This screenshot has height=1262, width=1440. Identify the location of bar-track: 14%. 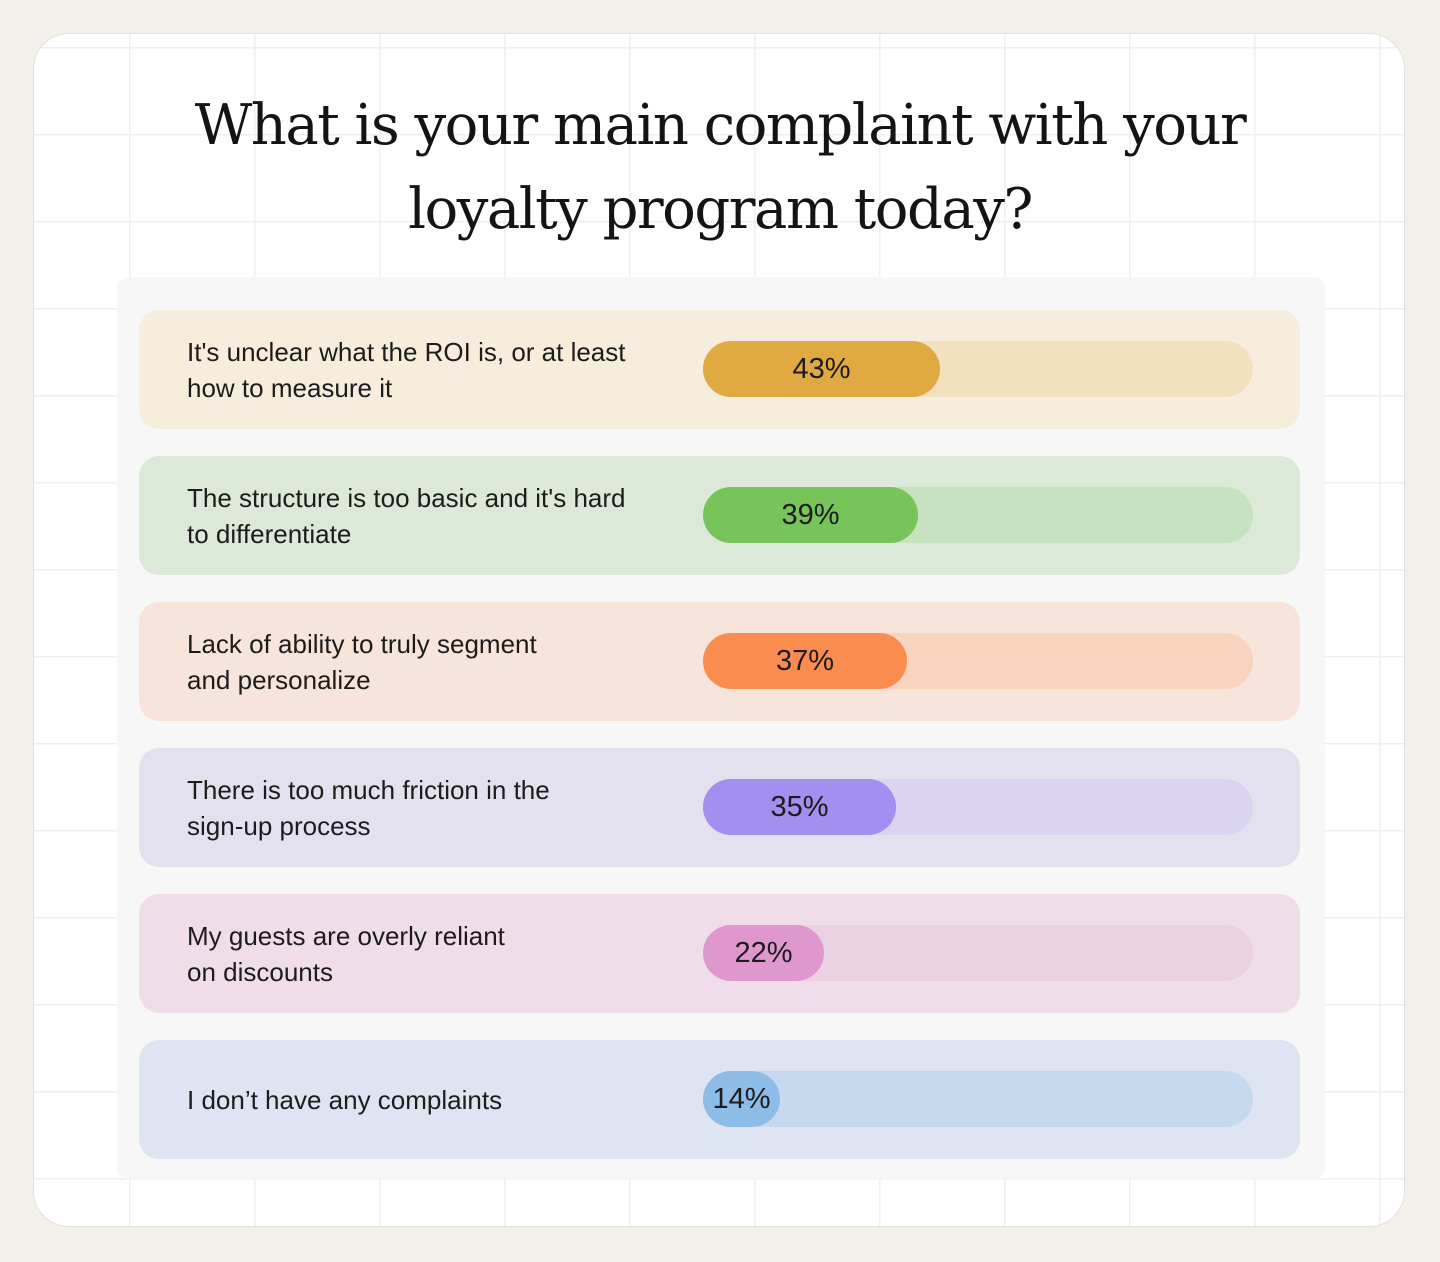
(978, 1099).